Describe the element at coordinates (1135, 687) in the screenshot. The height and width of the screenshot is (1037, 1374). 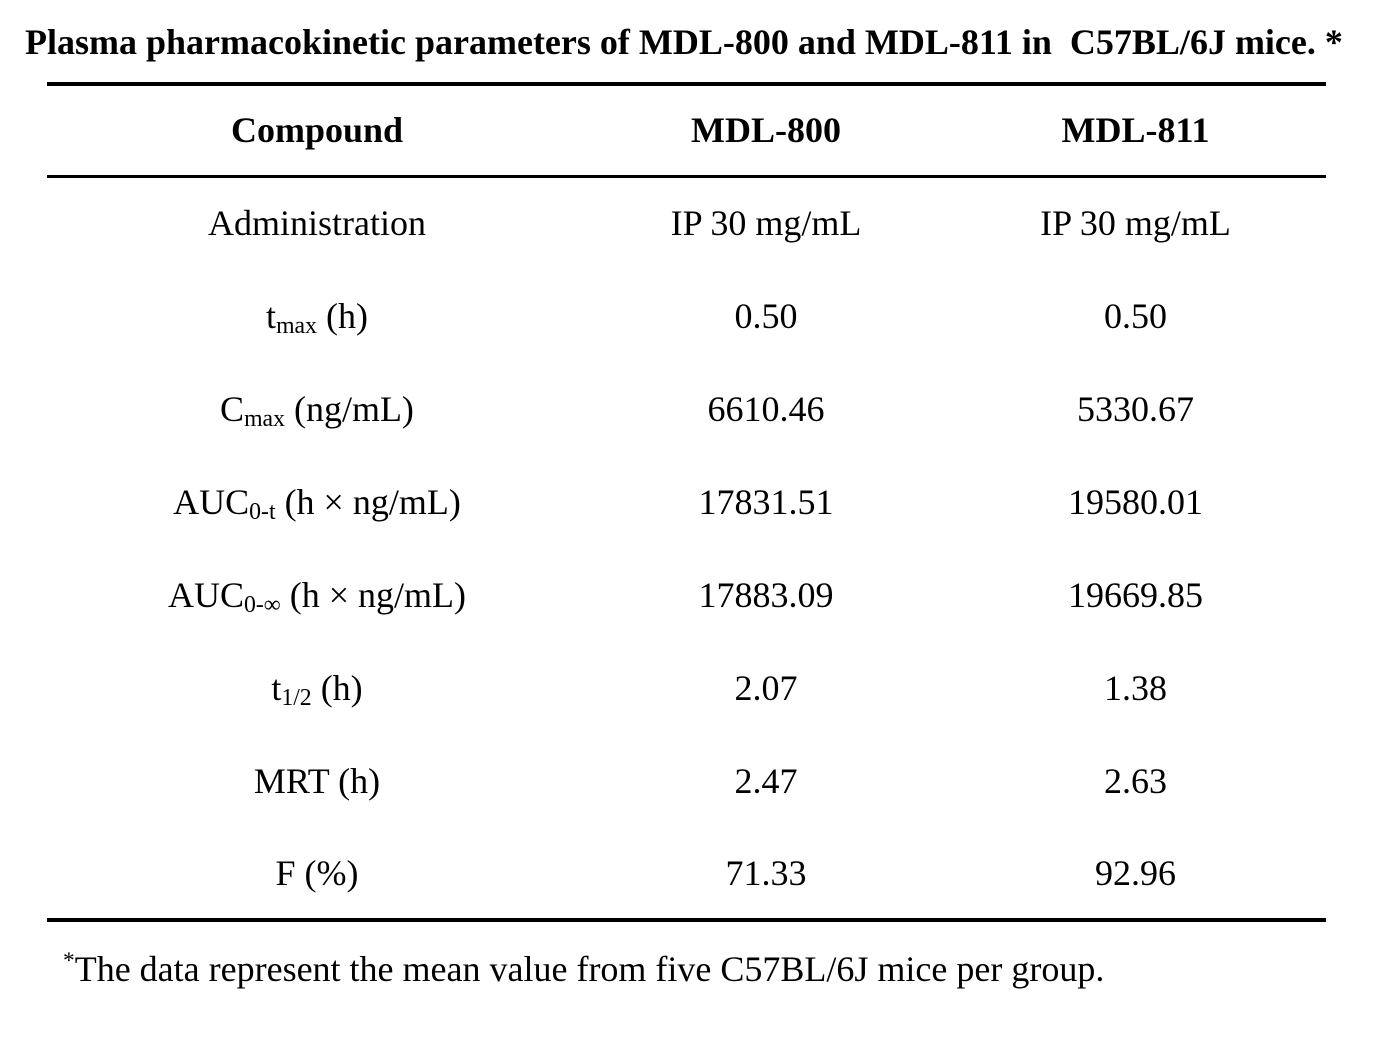
I see `cell-mdl811: 1.38` at that location.